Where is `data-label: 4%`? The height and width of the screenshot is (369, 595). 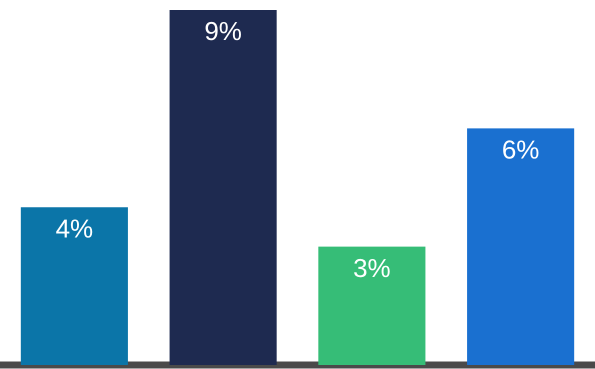
data-label: 4% is located at coordinates (75, 228).